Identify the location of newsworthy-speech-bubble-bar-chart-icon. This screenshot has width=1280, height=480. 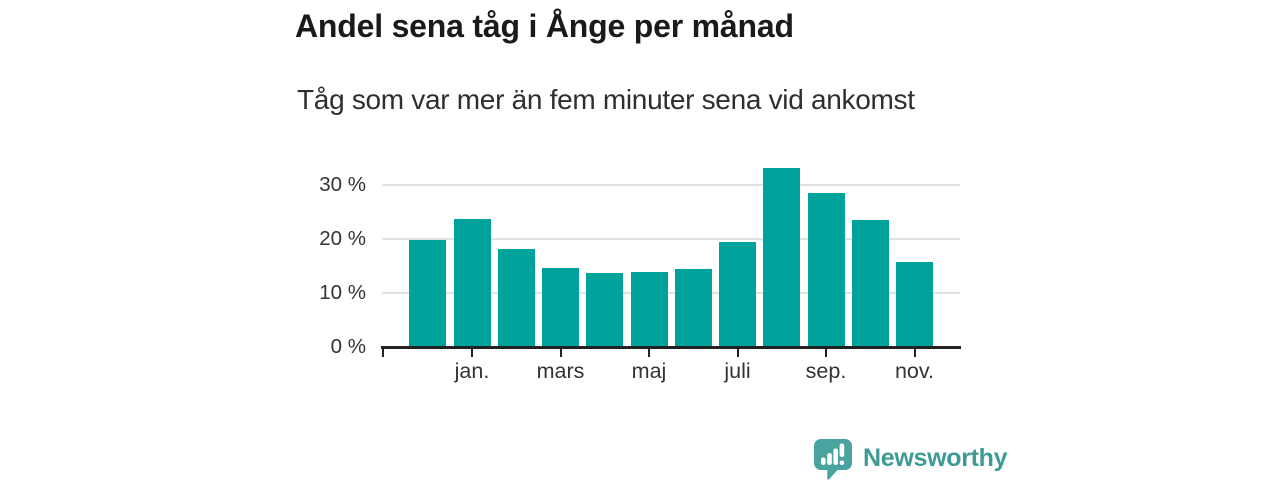
(833, 459).